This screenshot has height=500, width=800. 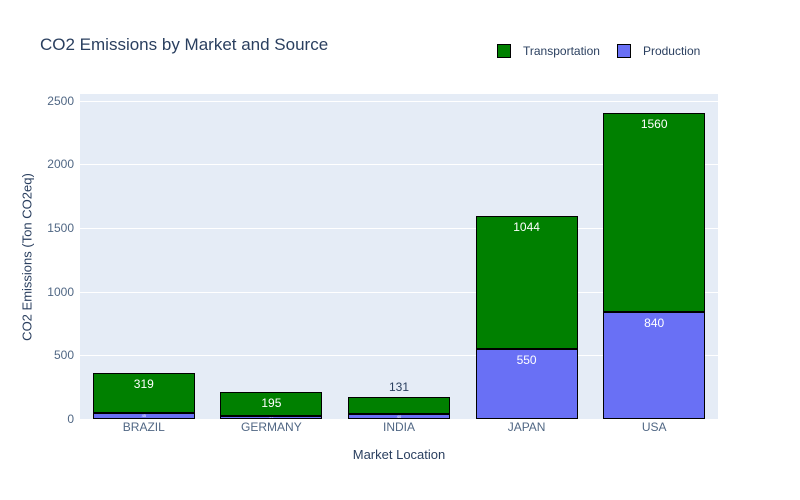 I want to click on legend-swatch-production-icon, so click(x=623, y=51).